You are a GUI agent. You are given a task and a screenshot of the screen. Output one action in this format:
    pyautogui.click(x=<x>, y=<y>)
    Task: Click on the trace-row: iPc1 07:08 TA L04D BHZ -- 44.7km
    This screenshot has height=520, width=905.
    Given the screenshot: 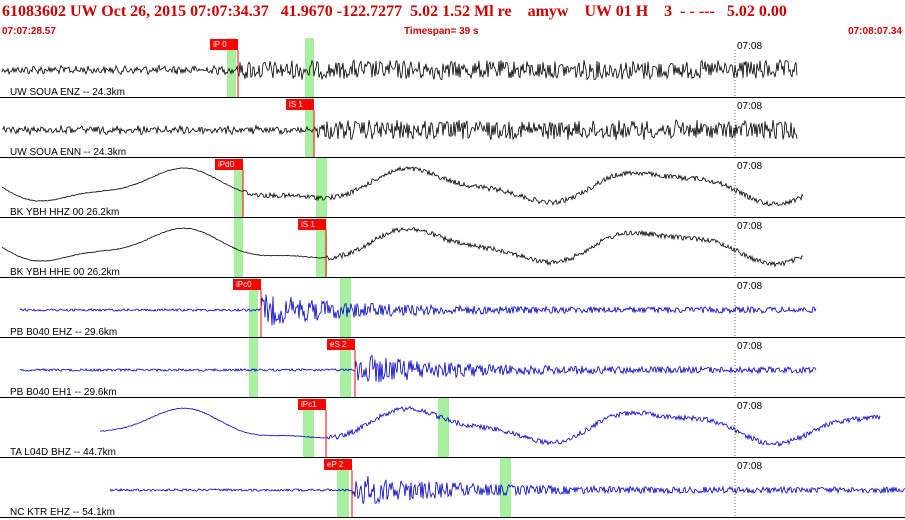 What is the action you would take?
    pyautogui.click(x=452, y=428)
    